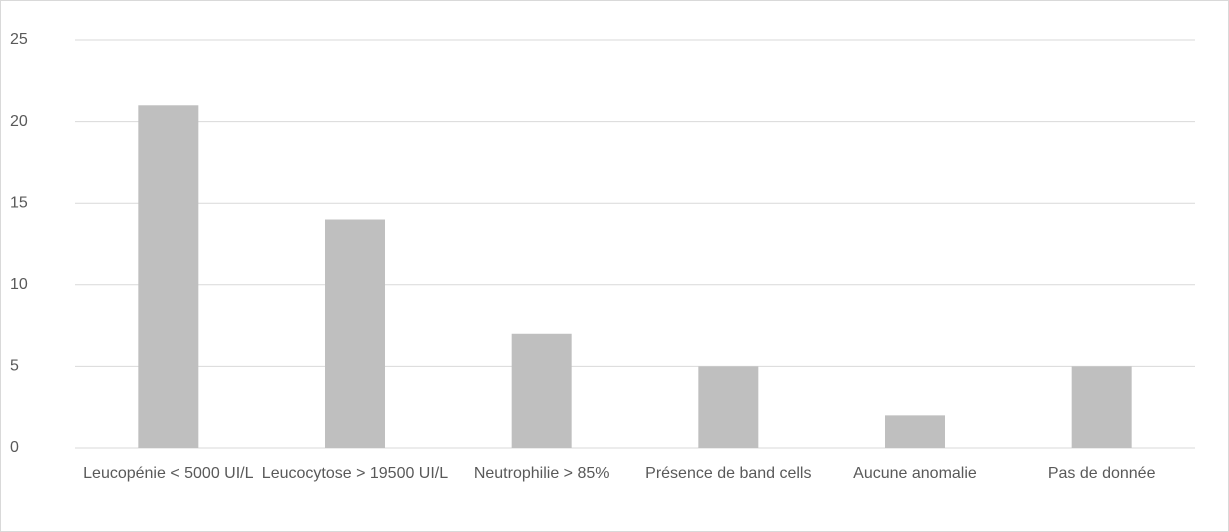 This screenshot has height=532, width=1229. What do you see at coordinates (728, 473) in the screenshot?
I see `x-tick-label: Présence de band cells` at bounding box center [728, 473].